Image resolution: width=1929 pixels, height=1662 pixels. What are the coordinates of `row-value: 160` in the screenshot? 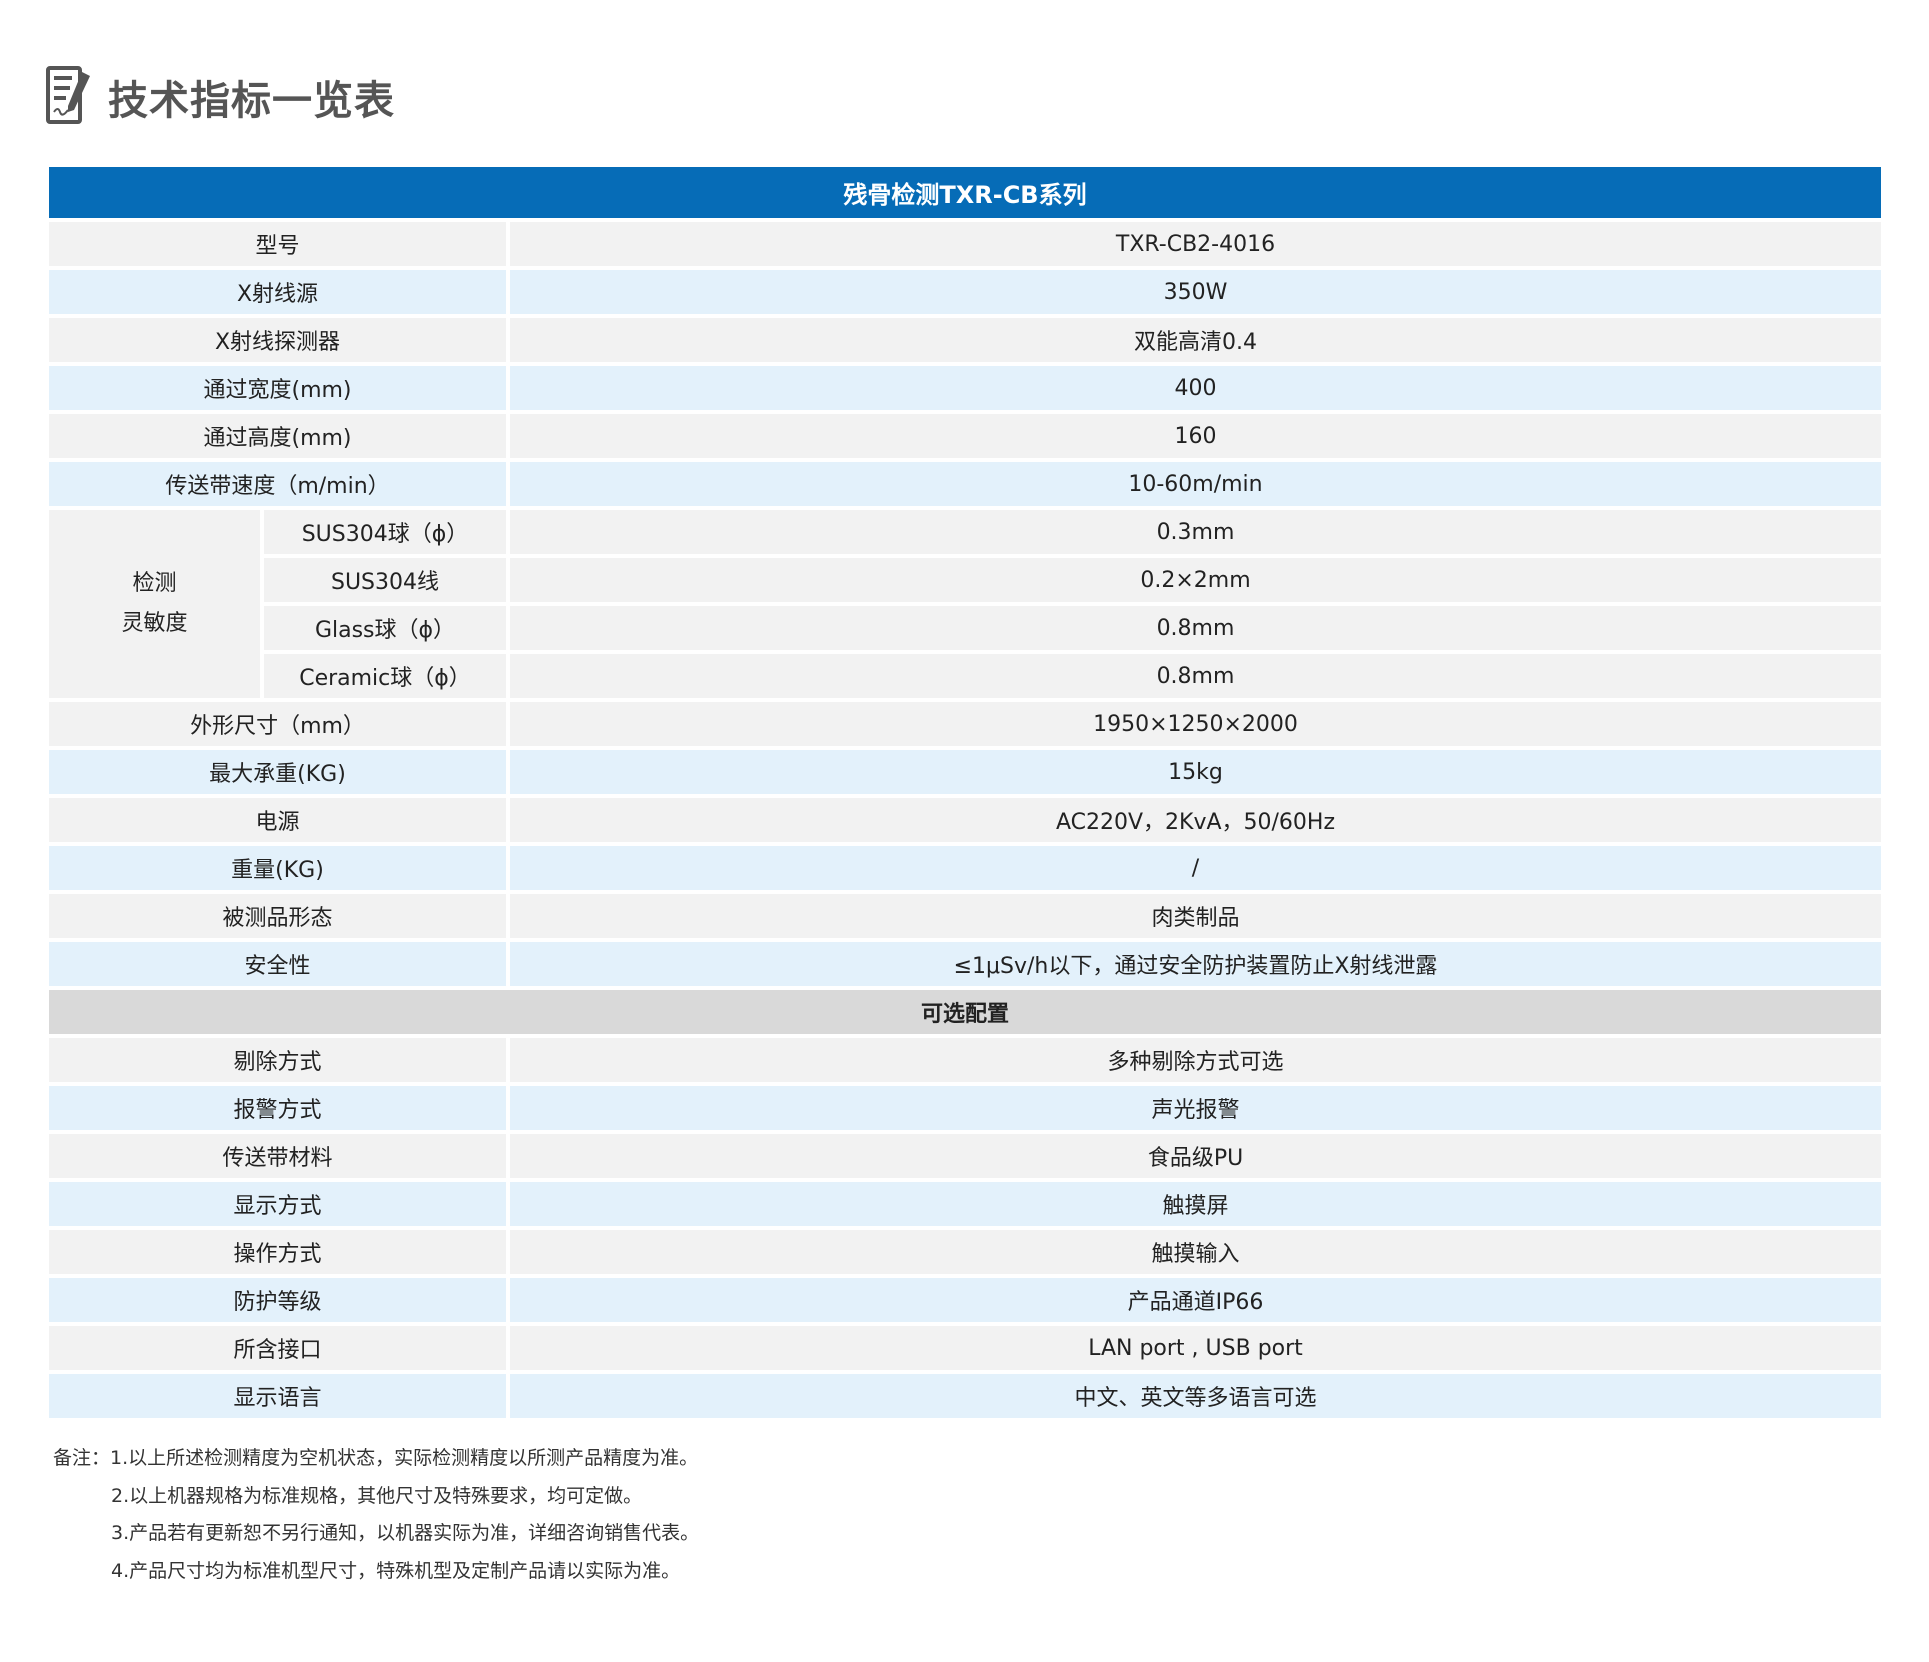 It's located at (1195, 436).